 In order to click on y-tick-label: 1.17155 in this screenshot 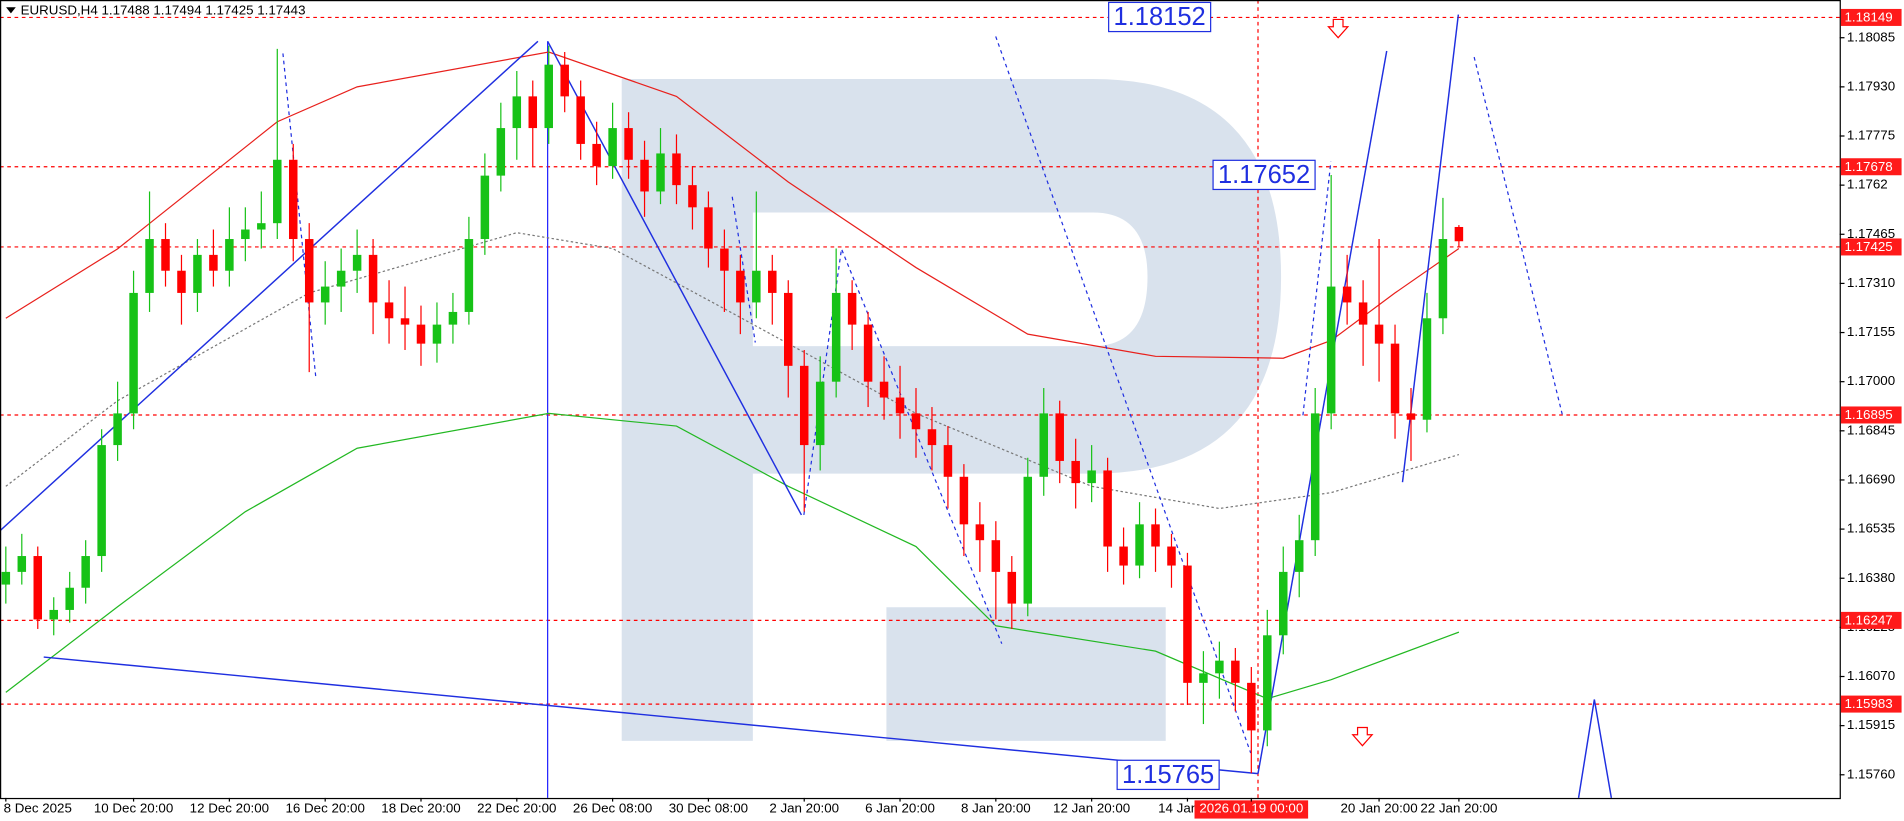, I will do `click(1871, 331)`.